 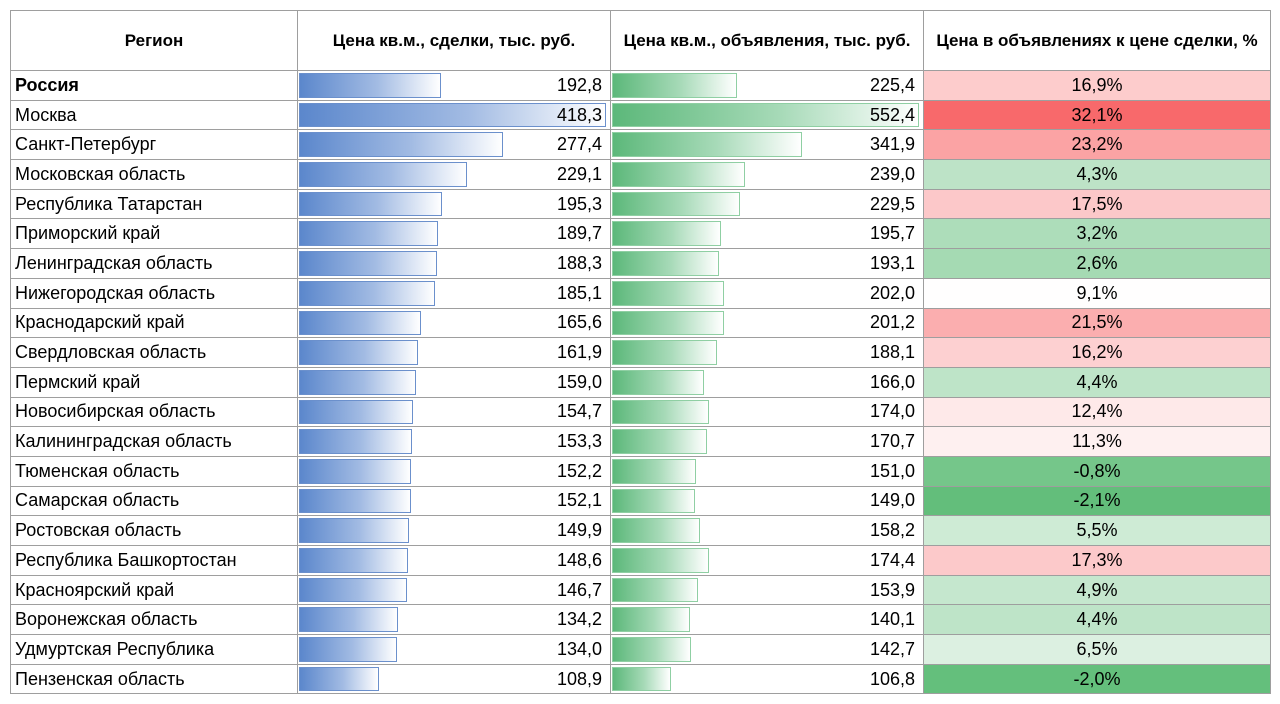 I want to click on table-row: Тюменская область 152,2 151,0 -0,8%, so click(x=640, y=471).